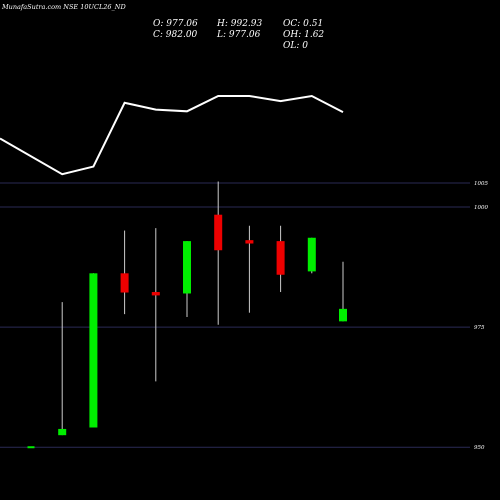 This screenshot has height=500, width=500. What do you see at coordinates (479, 448) in the screenshot?
I see `y-tick-label: 950` at bounding box center [479, 448].